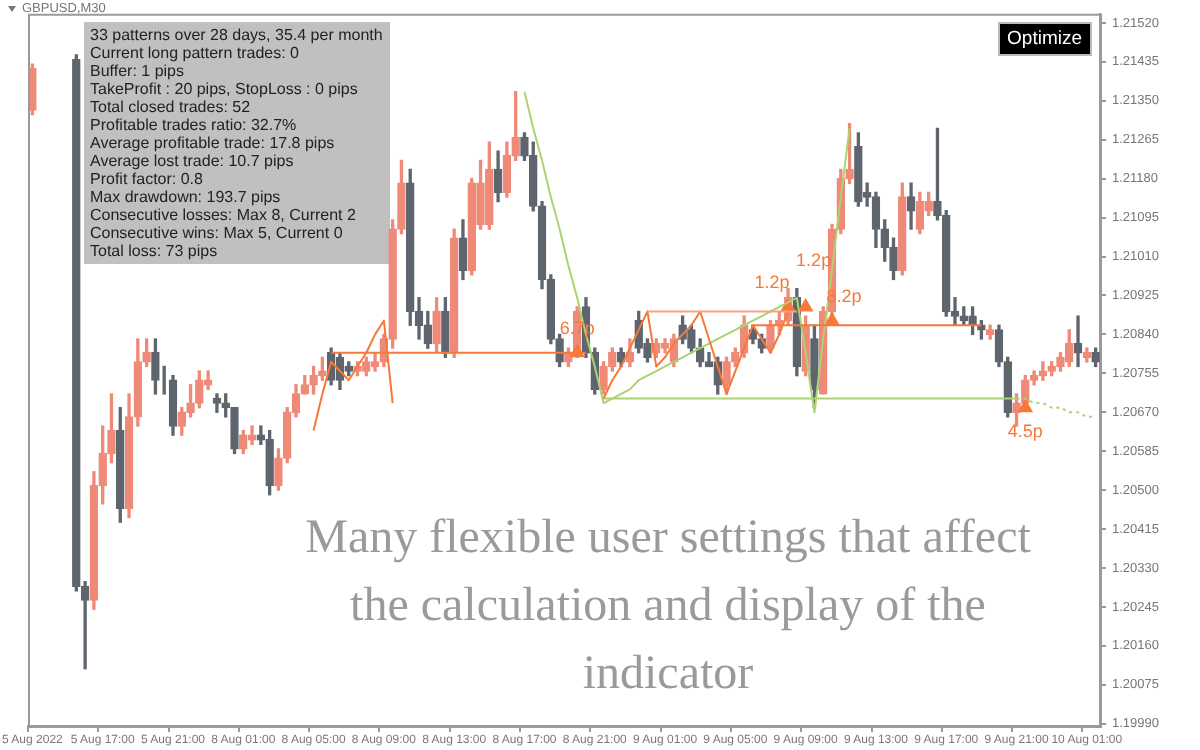 This screenshot has height=750, width=1200. Describe the element at coordinates (186, 197) in the screenshot. I see `annotation: Max drawdown: 193.7 pips` at that location.